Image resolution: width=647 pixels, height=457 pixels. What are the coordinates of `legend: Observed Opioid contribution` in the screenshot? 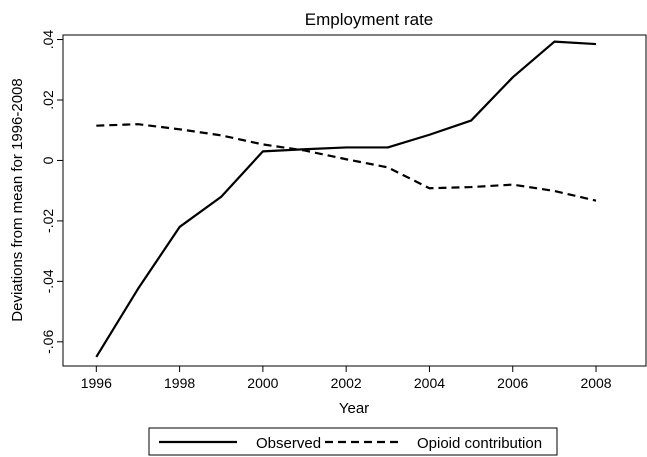 It's located at (353, 441).